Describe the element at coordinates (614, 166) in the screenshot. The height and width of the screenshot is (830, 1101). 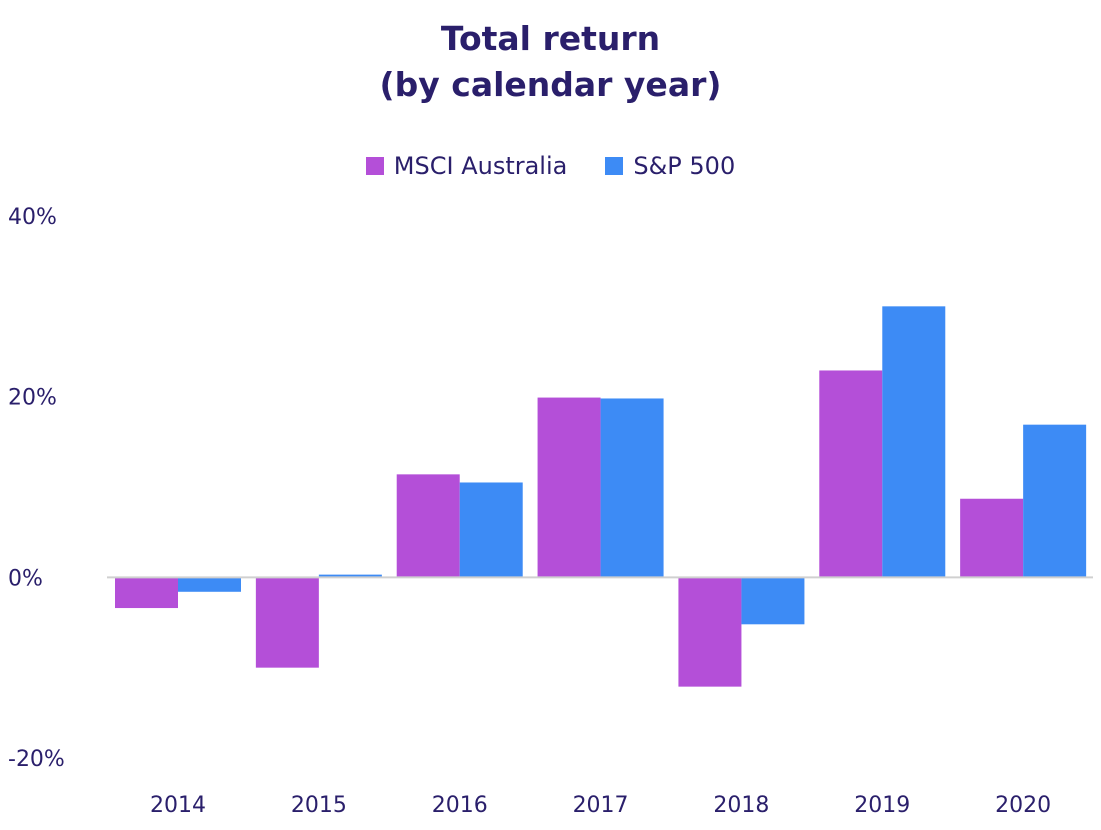
I see `legend-swatch-sp500` at that location.